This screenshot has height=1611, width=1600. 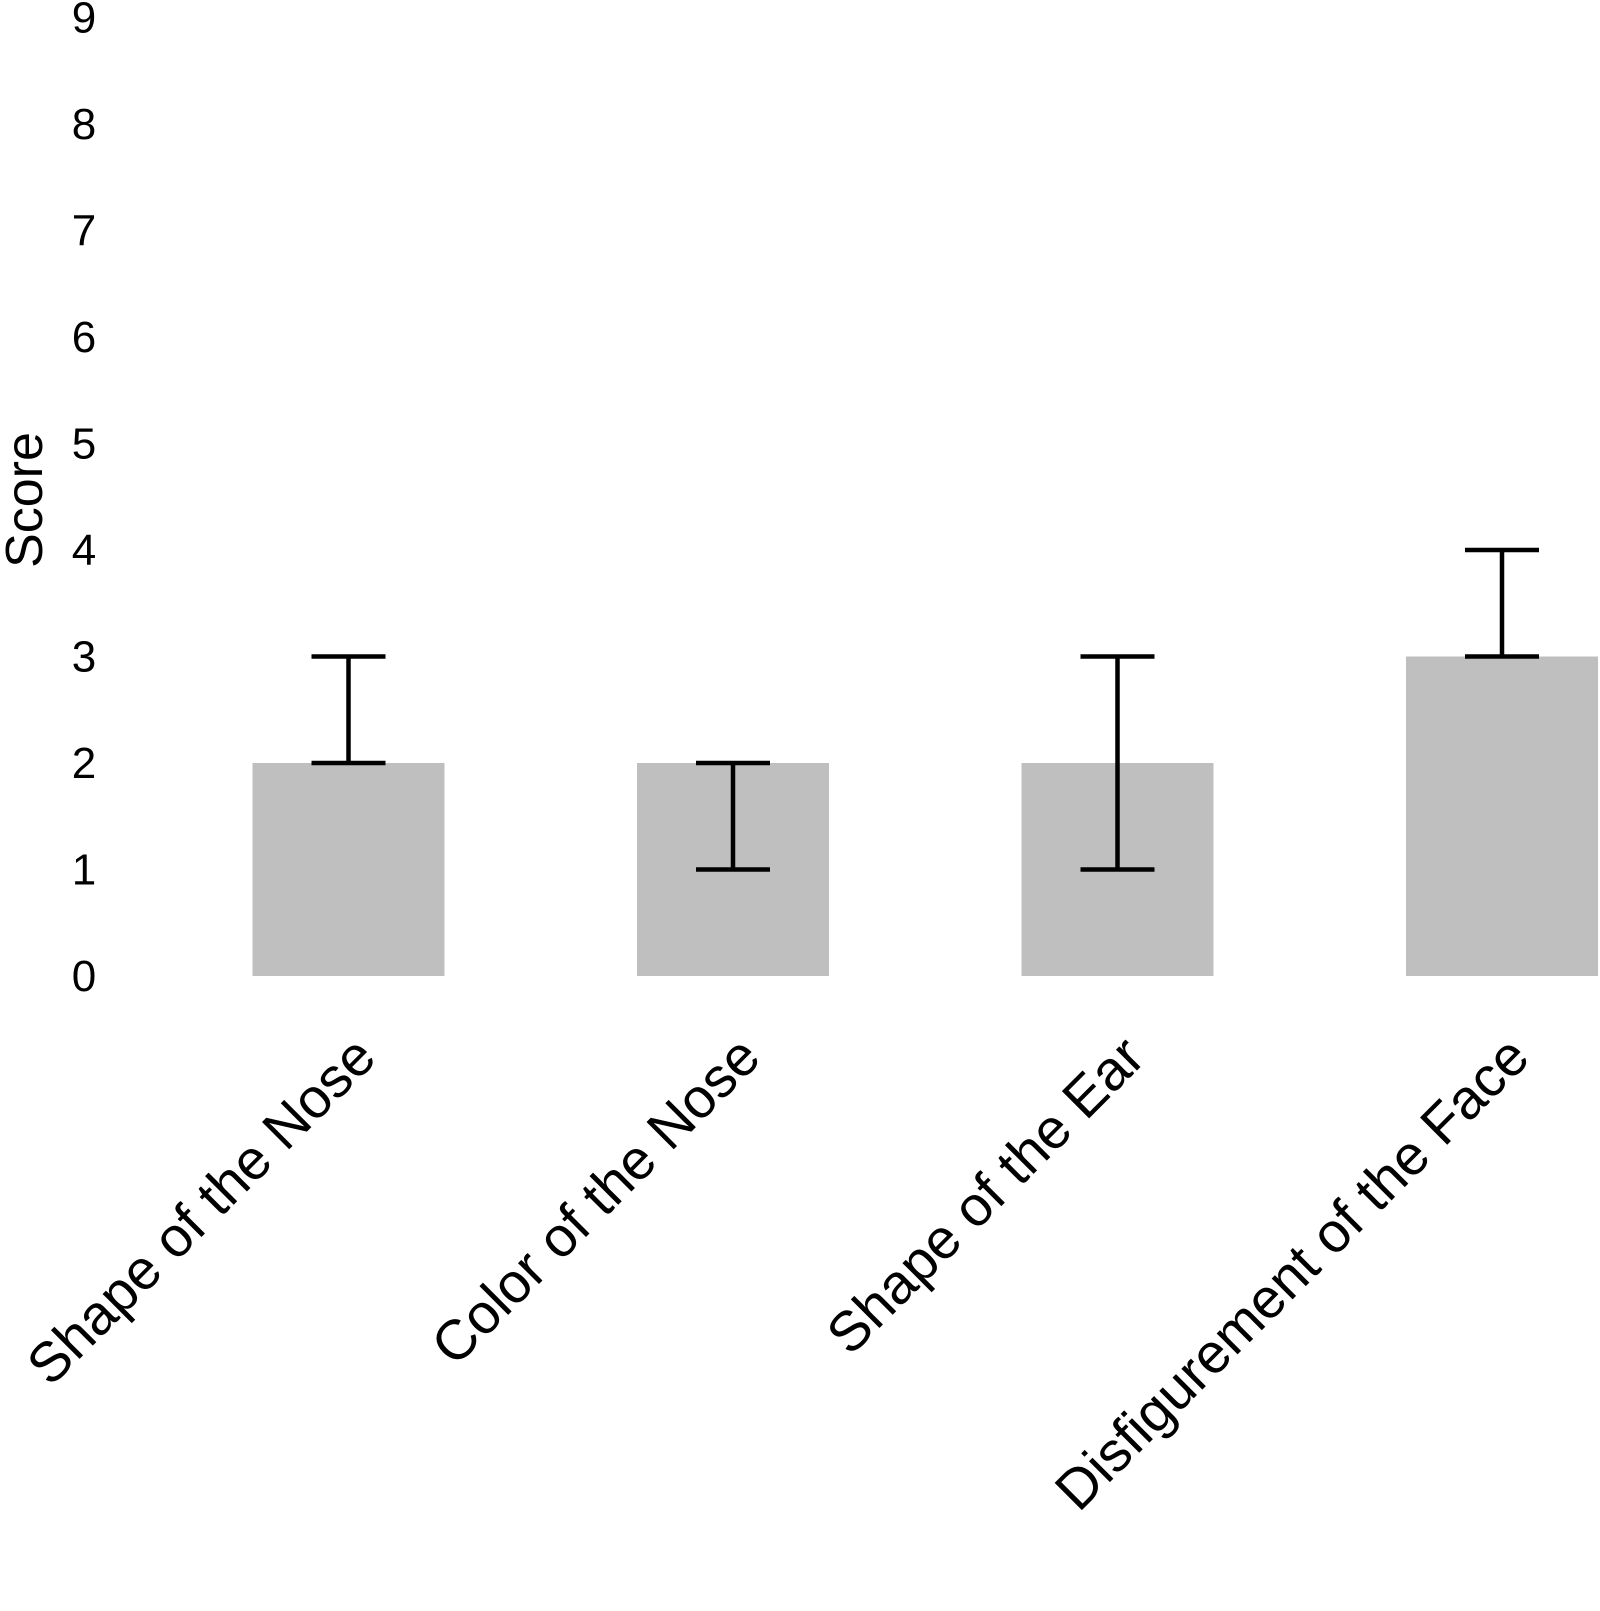 What do you see at coordinates (84, 21) in the screenshot?
I see `y-tick-label: 9` at bounding box center [84, 21].